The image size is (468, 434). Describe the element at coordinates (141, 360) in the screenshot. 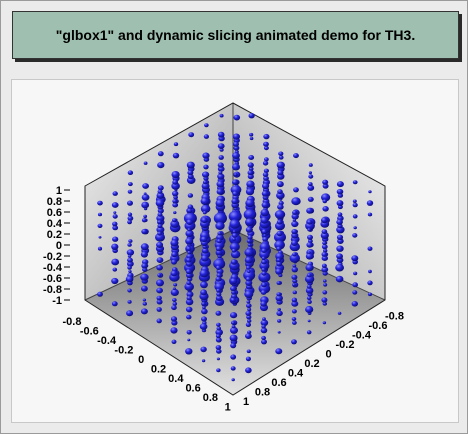

I see `x-axis-tick-label: 0` at that location.